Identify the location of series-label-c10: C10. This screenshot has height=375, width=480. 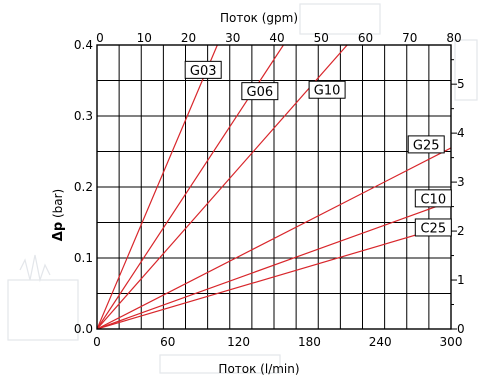
(433, 198).